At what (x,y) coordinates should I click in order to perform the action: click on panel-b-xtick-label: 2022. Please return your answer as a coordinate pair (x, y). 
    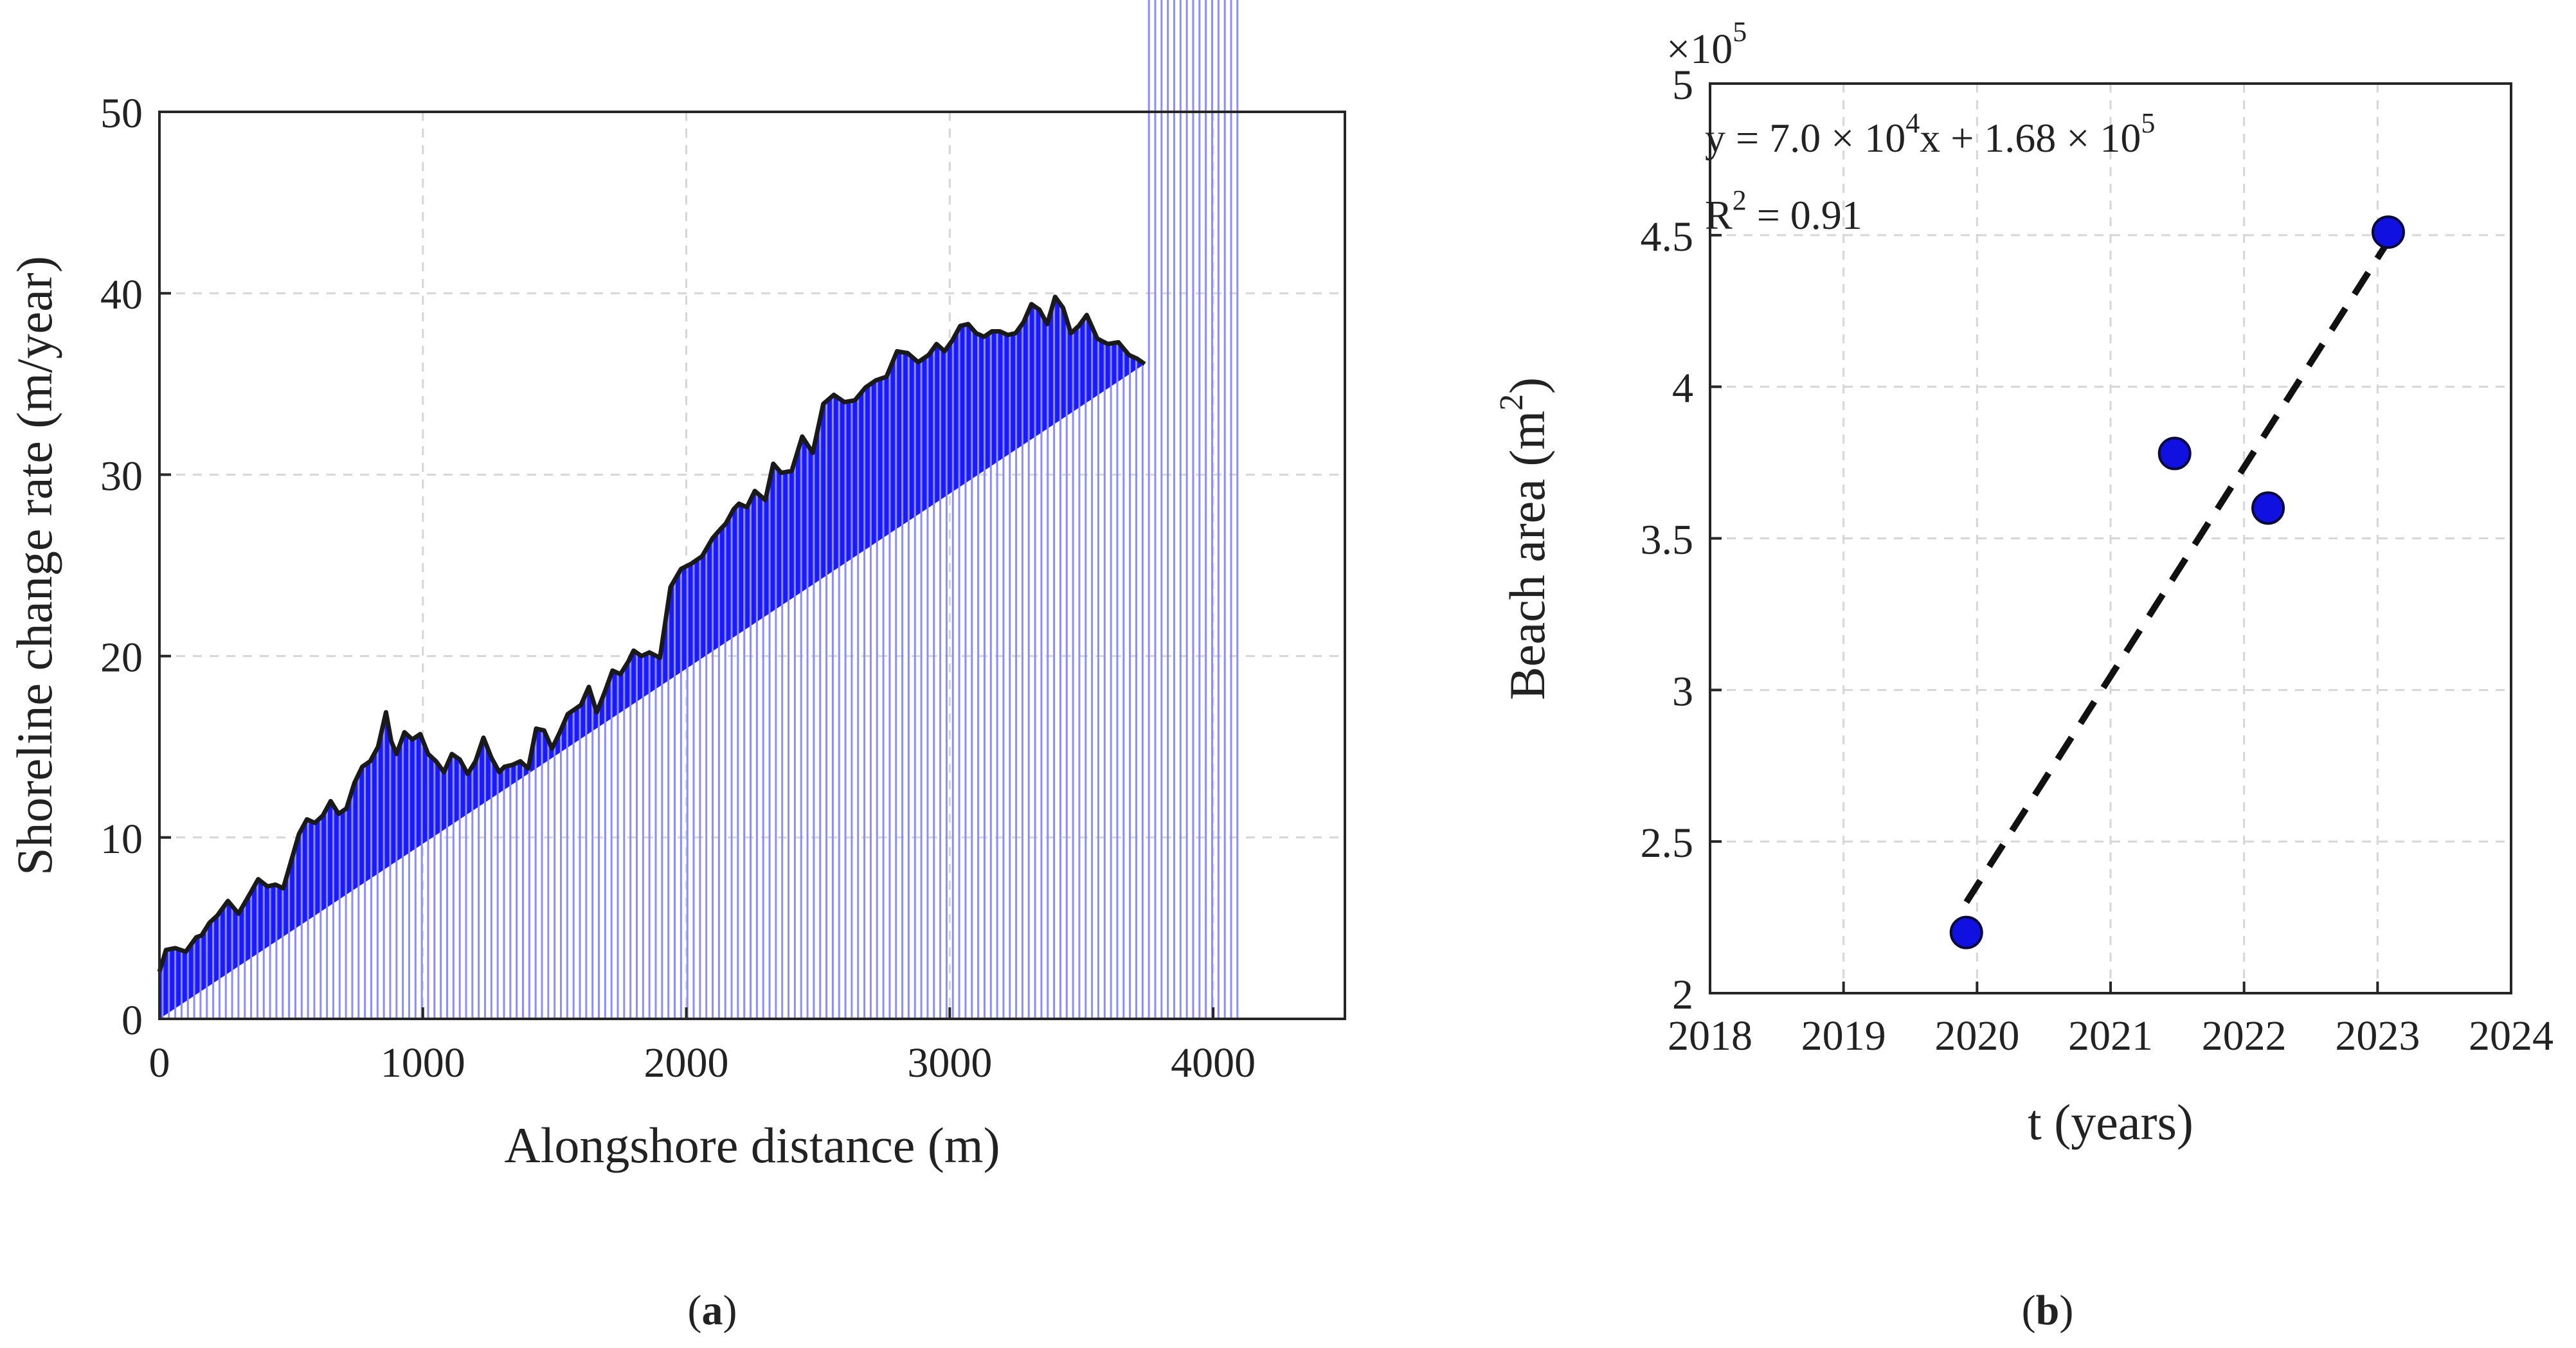
    Looking at the image, I should click on (2244, 1035).